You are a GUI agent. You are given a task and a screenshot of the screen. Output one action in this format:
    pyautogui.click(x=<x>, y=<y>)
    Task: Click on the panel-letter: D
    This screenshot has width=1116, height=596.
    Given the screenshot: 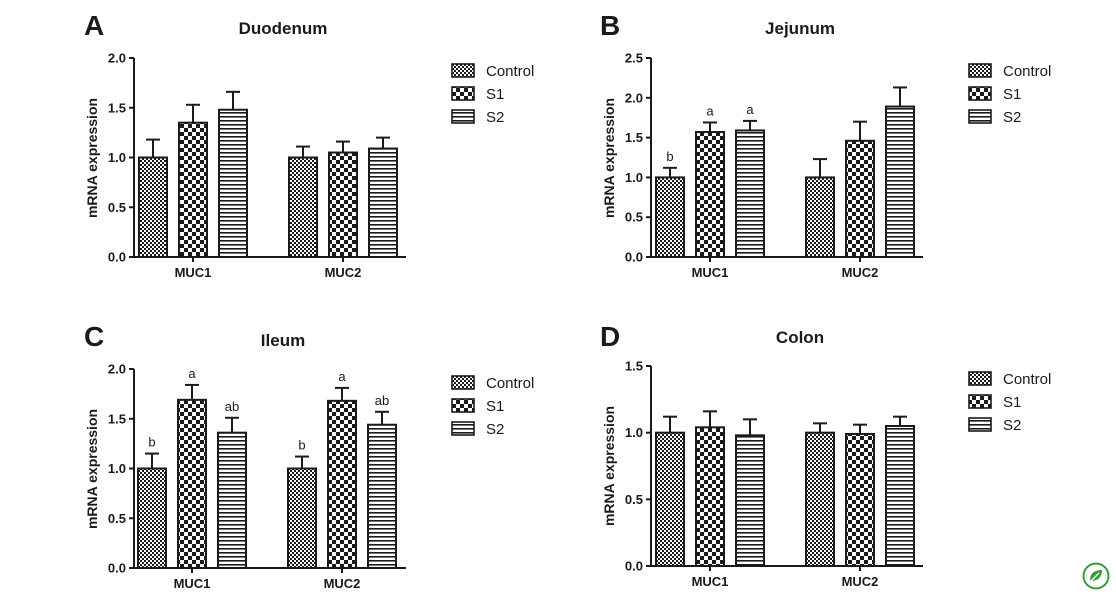 What is the action you would take?
    pyautogui.click(x=610, y=336)
    